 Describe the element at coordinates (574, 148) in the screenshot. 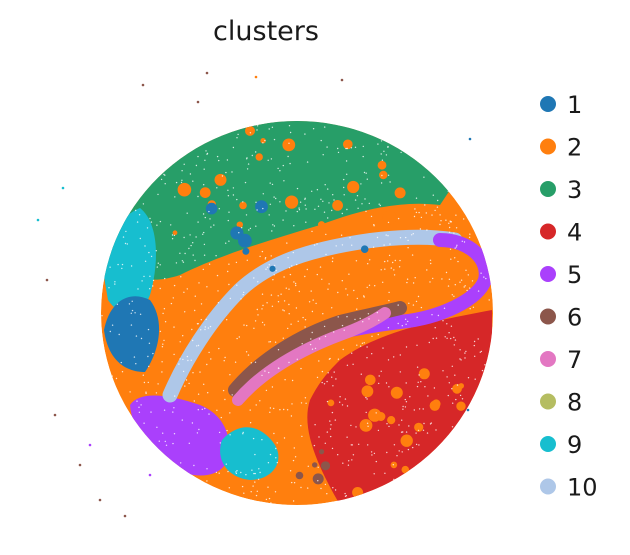

I see `legend-label-2: 2` at that location.